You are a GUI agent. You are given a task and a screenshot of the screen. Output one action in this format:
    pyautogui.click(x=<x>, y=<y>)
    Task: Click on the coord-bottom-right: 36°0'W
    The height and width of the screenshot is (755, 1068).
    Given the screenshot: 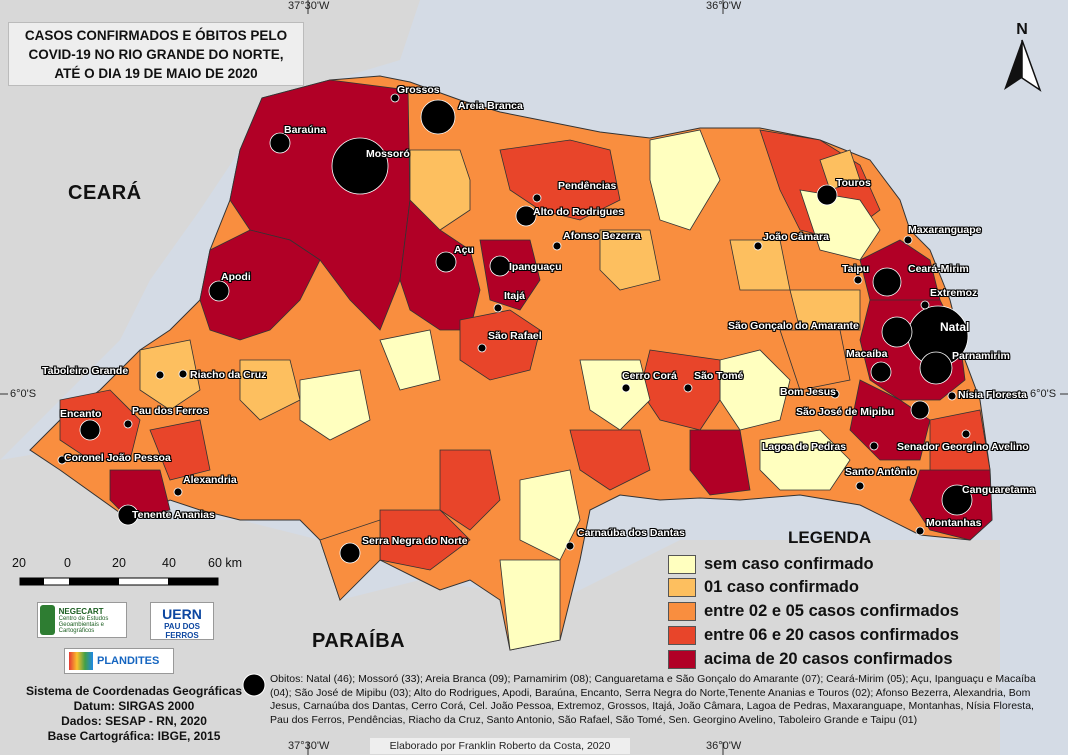 What is the action you would take?
    pyautogui.click(x=724, y=746)
    